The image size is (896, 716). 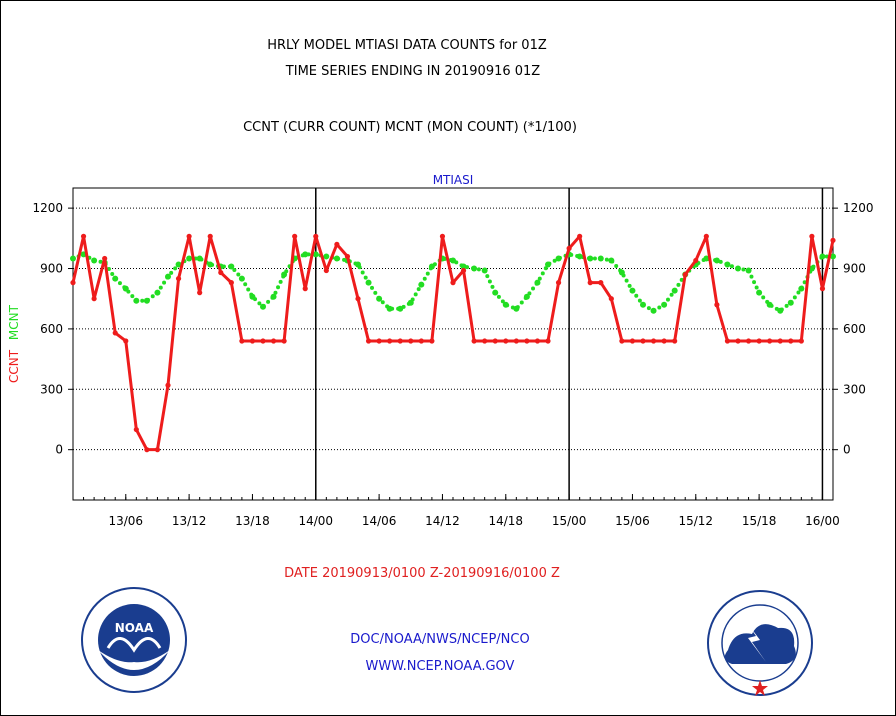 What do you see at coordinates (760, 643) in the screenshot?
I see `nws-logo-icon` at bounding box center [760, 643].